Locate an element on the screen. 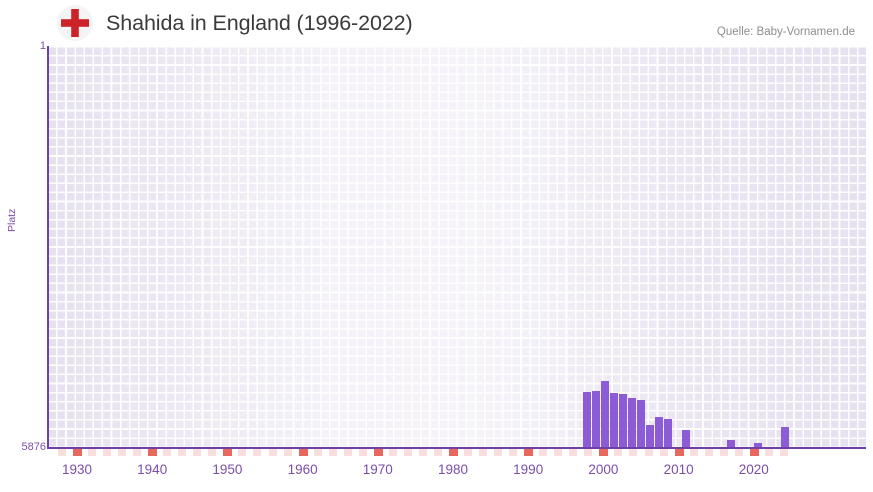 The height and width of the screenshot is (492, 873). page-title: Shahida in England (1996-2022) is located at coordinates (259, 23).